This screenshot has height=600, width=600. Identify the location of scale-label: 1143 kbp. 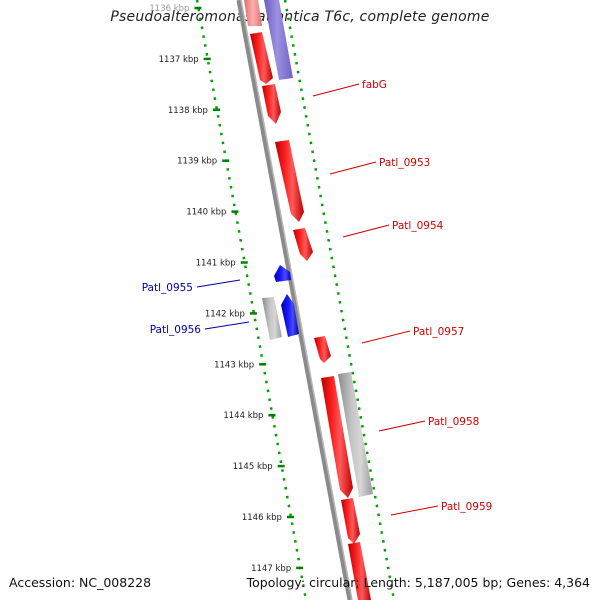
(234, 365).